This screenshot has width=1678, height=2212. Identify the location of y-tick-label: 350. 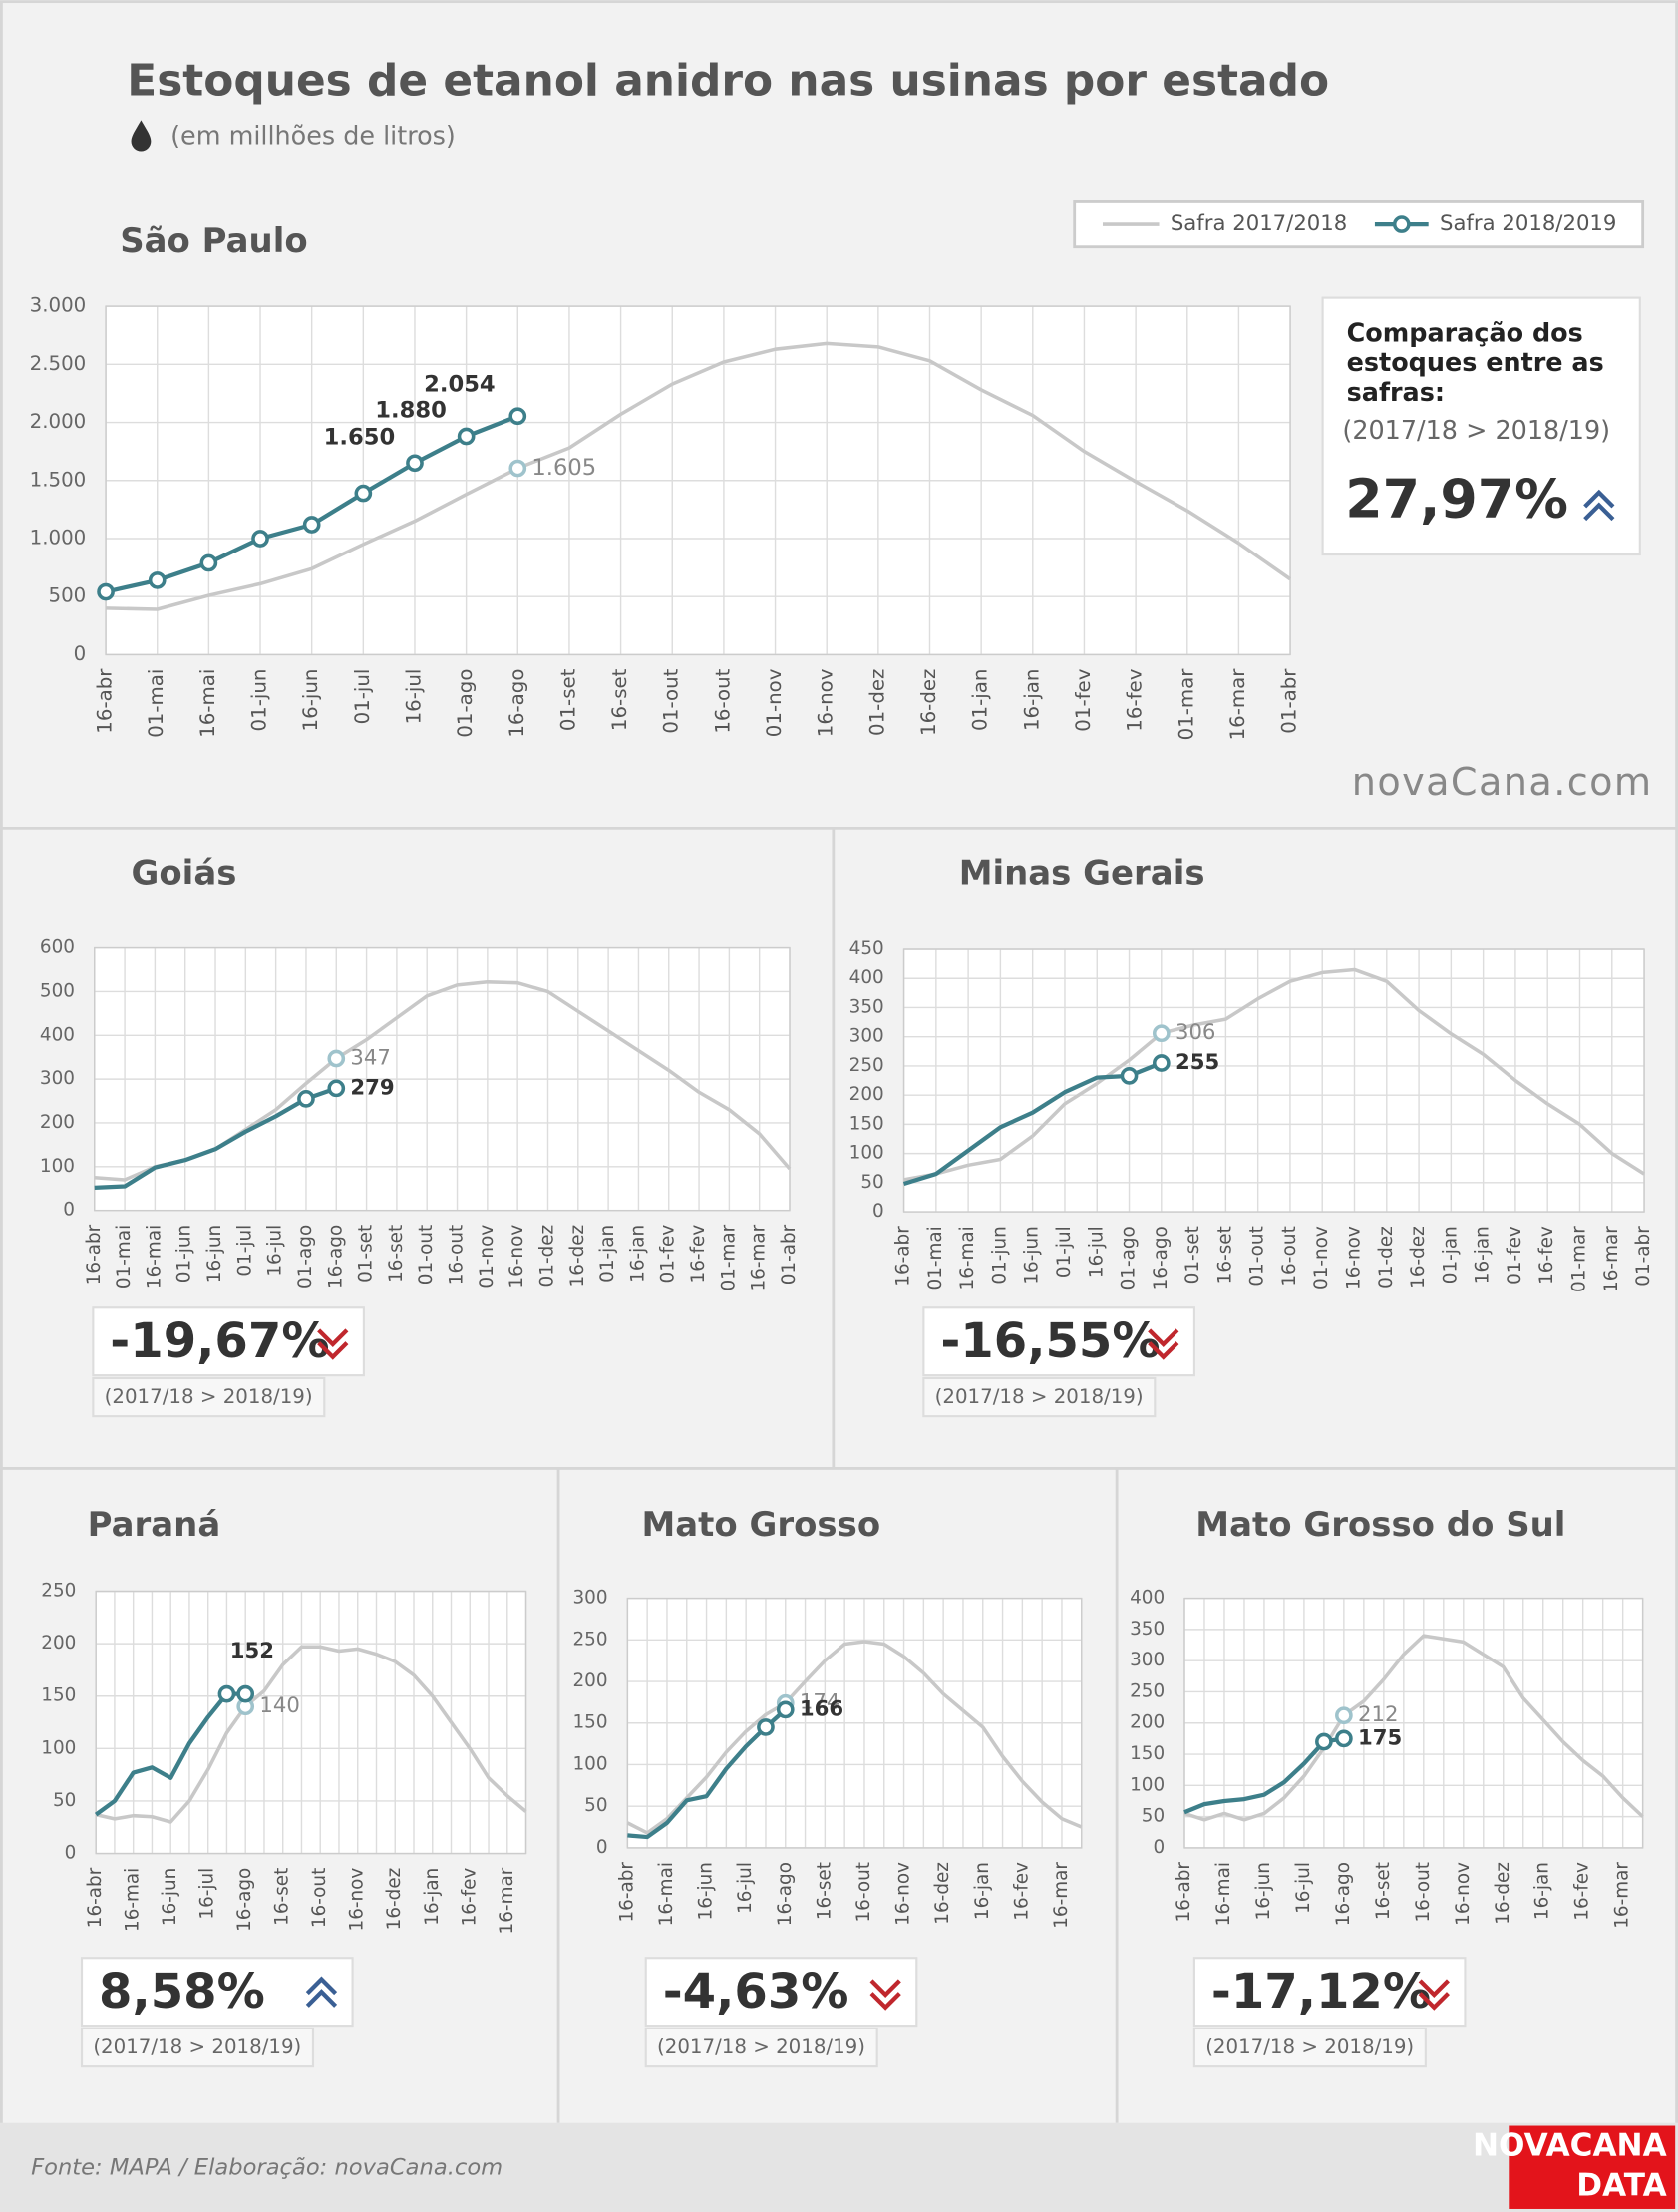
(1147, 1629).